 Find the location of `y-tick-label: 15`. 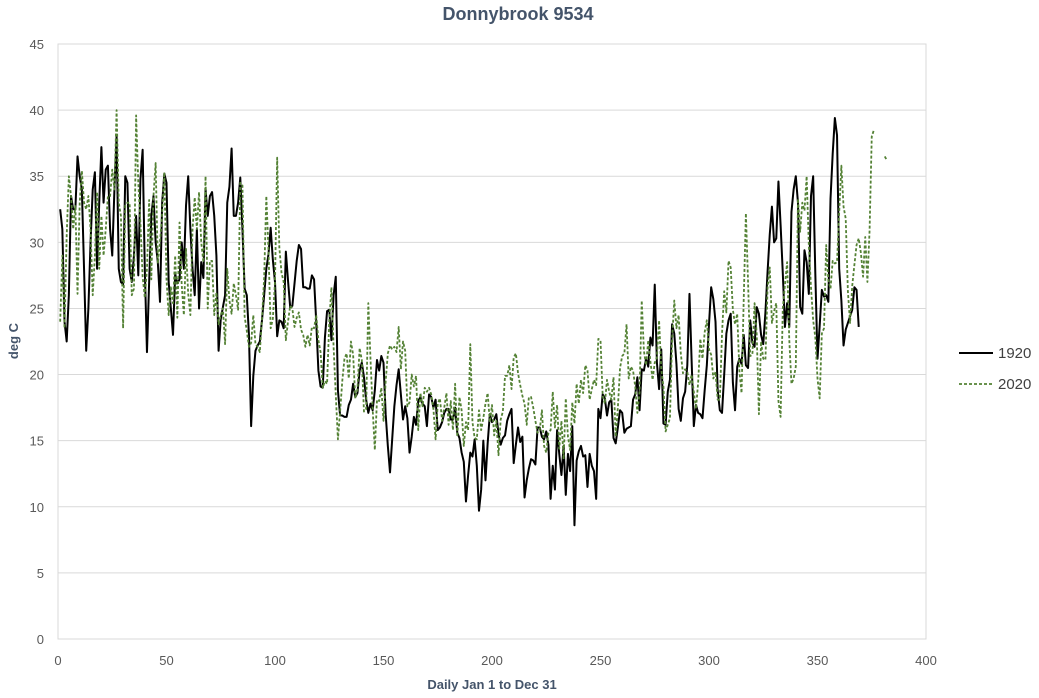

y-tick-label: 15 is located at coordinates (37, 441).